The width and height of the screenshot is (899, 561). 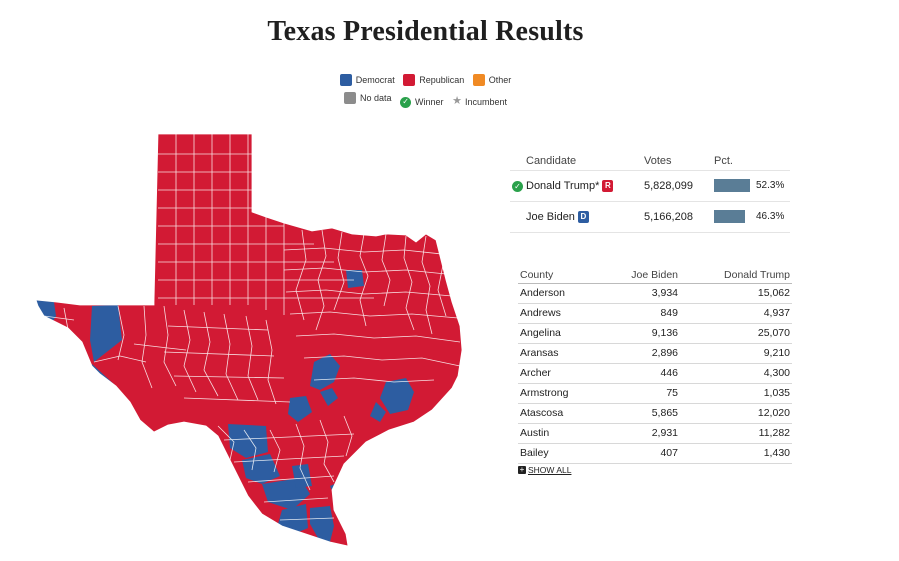 I want to click on legend-party: Democrat Republican Other, so click(x=425, y=81).